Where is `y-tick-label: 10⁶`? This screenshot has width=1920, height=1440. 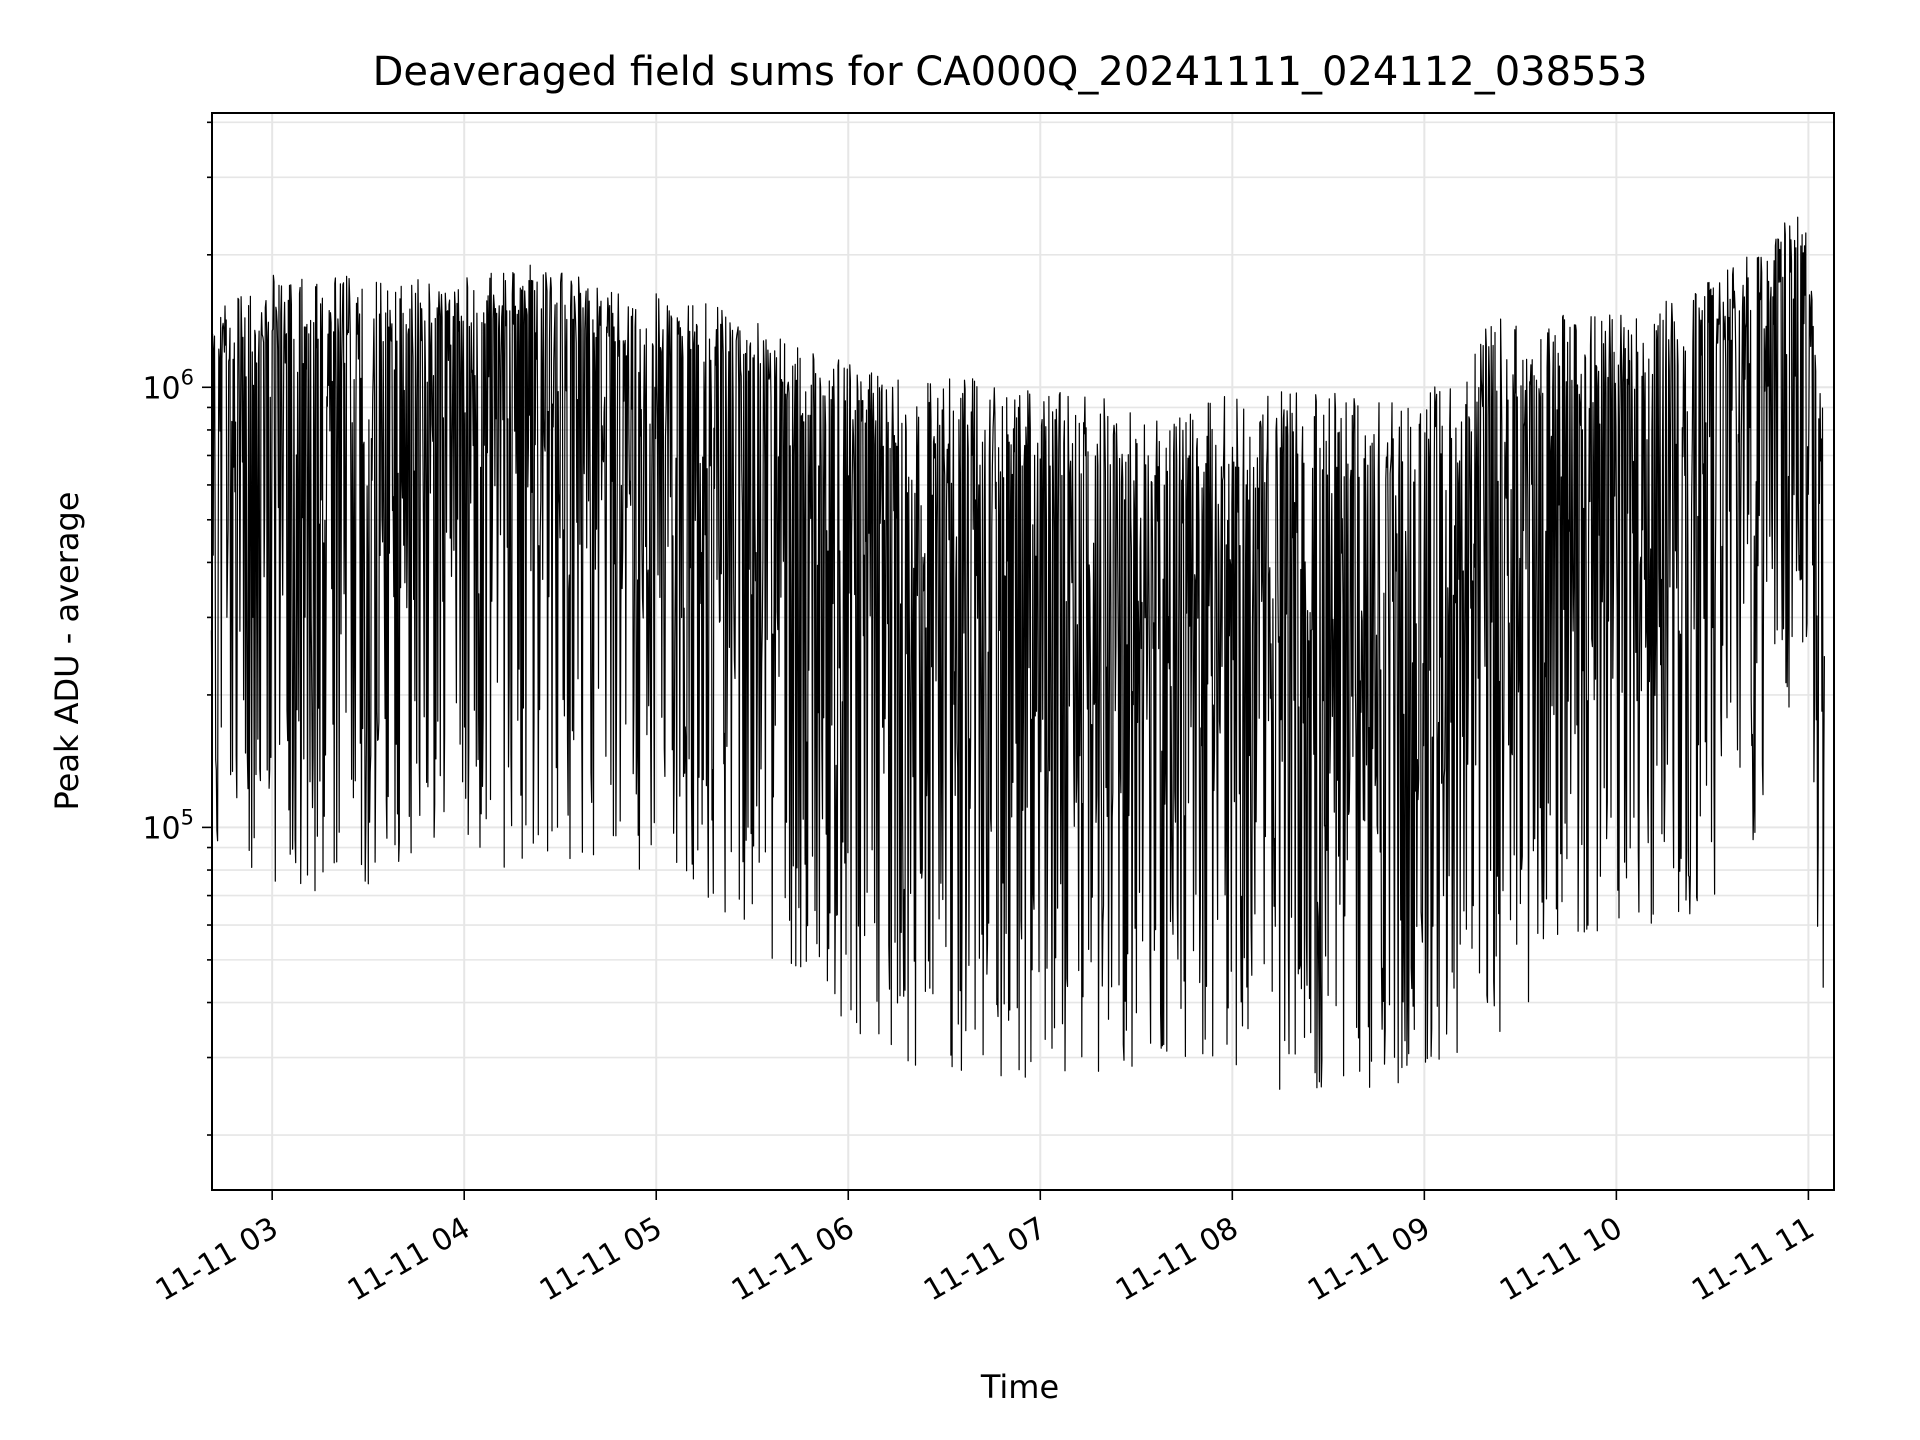 y-tick-label: 10⁶ is located at coordinates (168, 385).